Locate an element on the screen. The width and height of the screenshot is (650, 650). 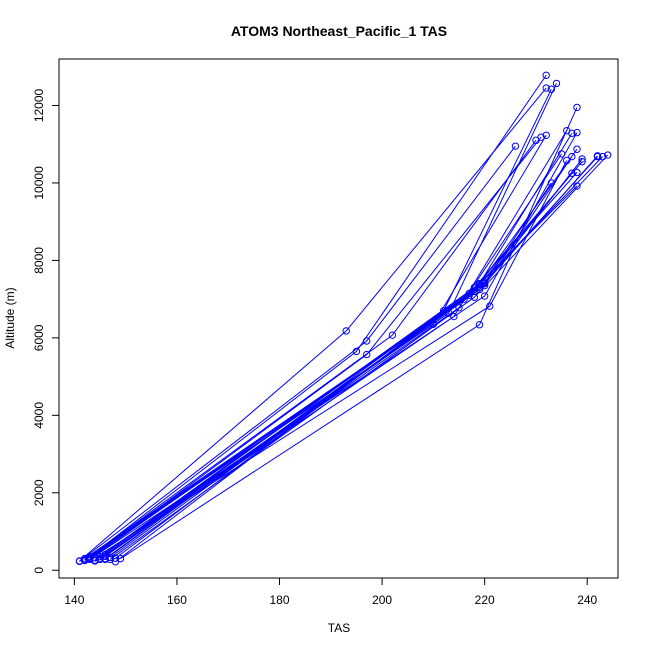
y-tick-label-6: 12000 is located at coordinates (39, 105).